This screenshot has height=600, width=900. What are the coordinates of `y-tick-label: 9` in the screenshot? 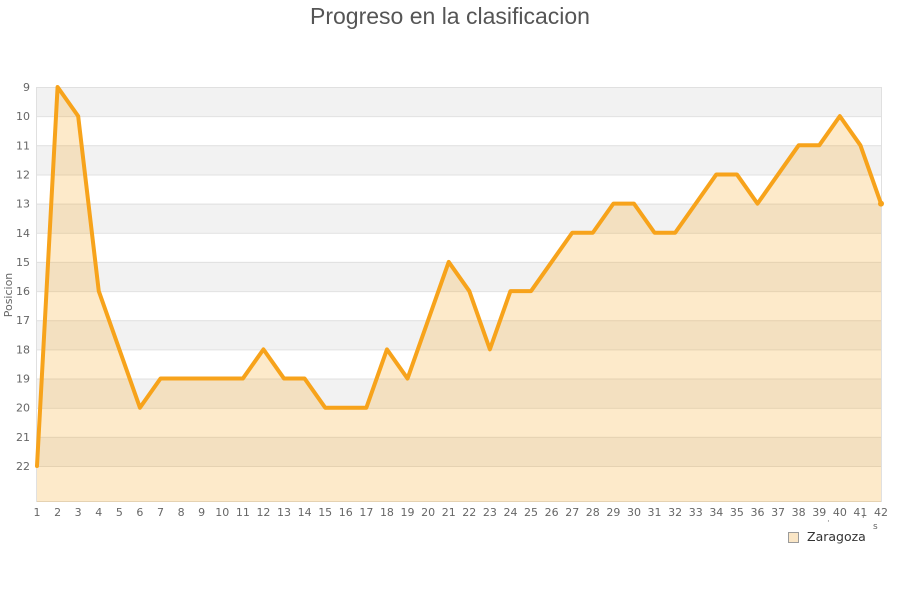 It's located at (26, 87).